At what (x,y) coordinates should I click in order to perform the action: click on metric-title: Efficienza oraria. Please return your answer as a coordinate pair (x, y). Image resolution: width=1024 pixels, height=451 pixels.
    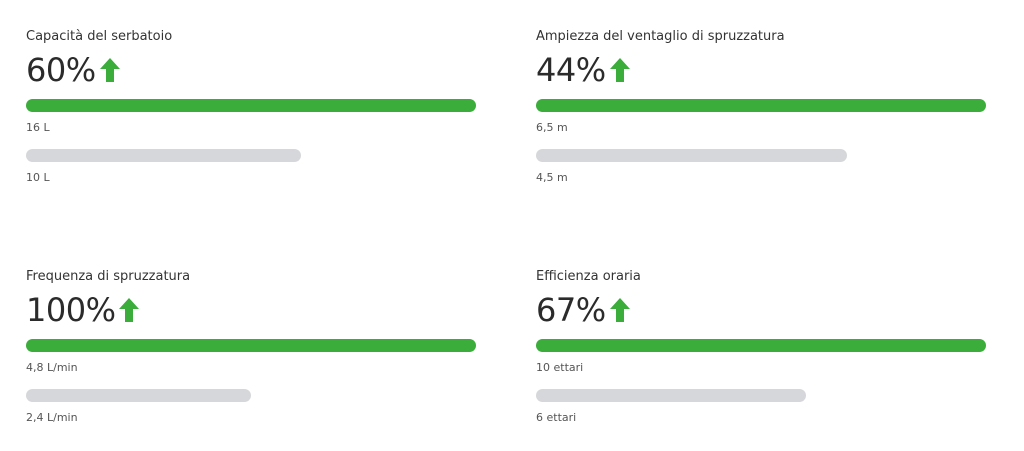
    Looking at the image, I should click on (588, 276).